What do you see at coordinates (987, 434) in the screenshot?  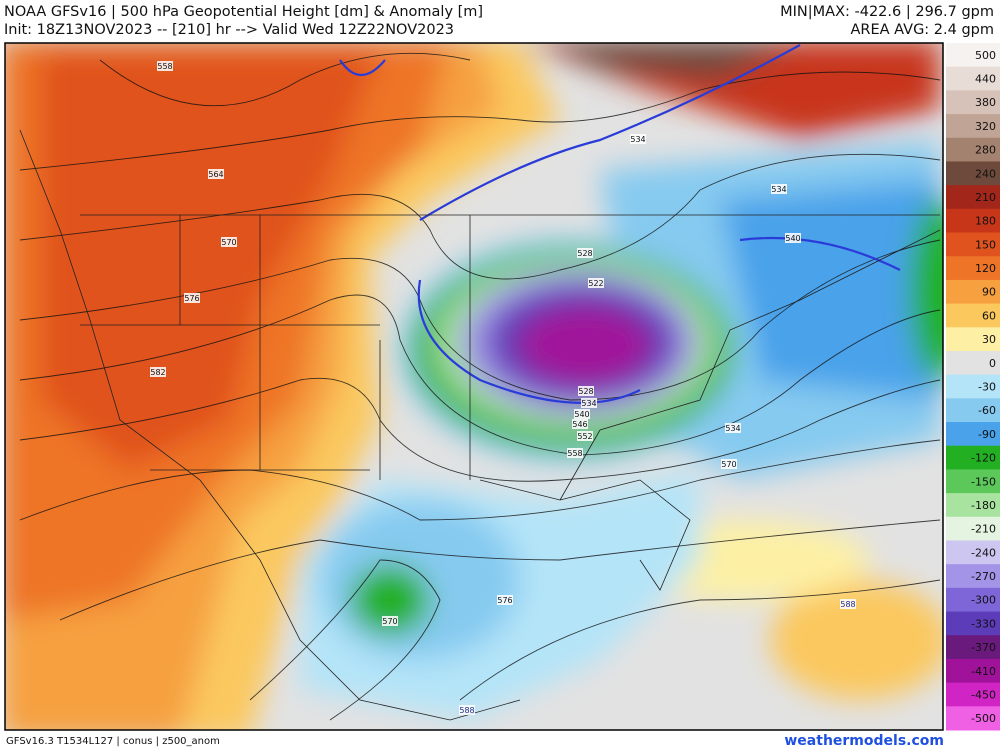 I see `colorbar-label: -90` at bounding box center [987, 434].